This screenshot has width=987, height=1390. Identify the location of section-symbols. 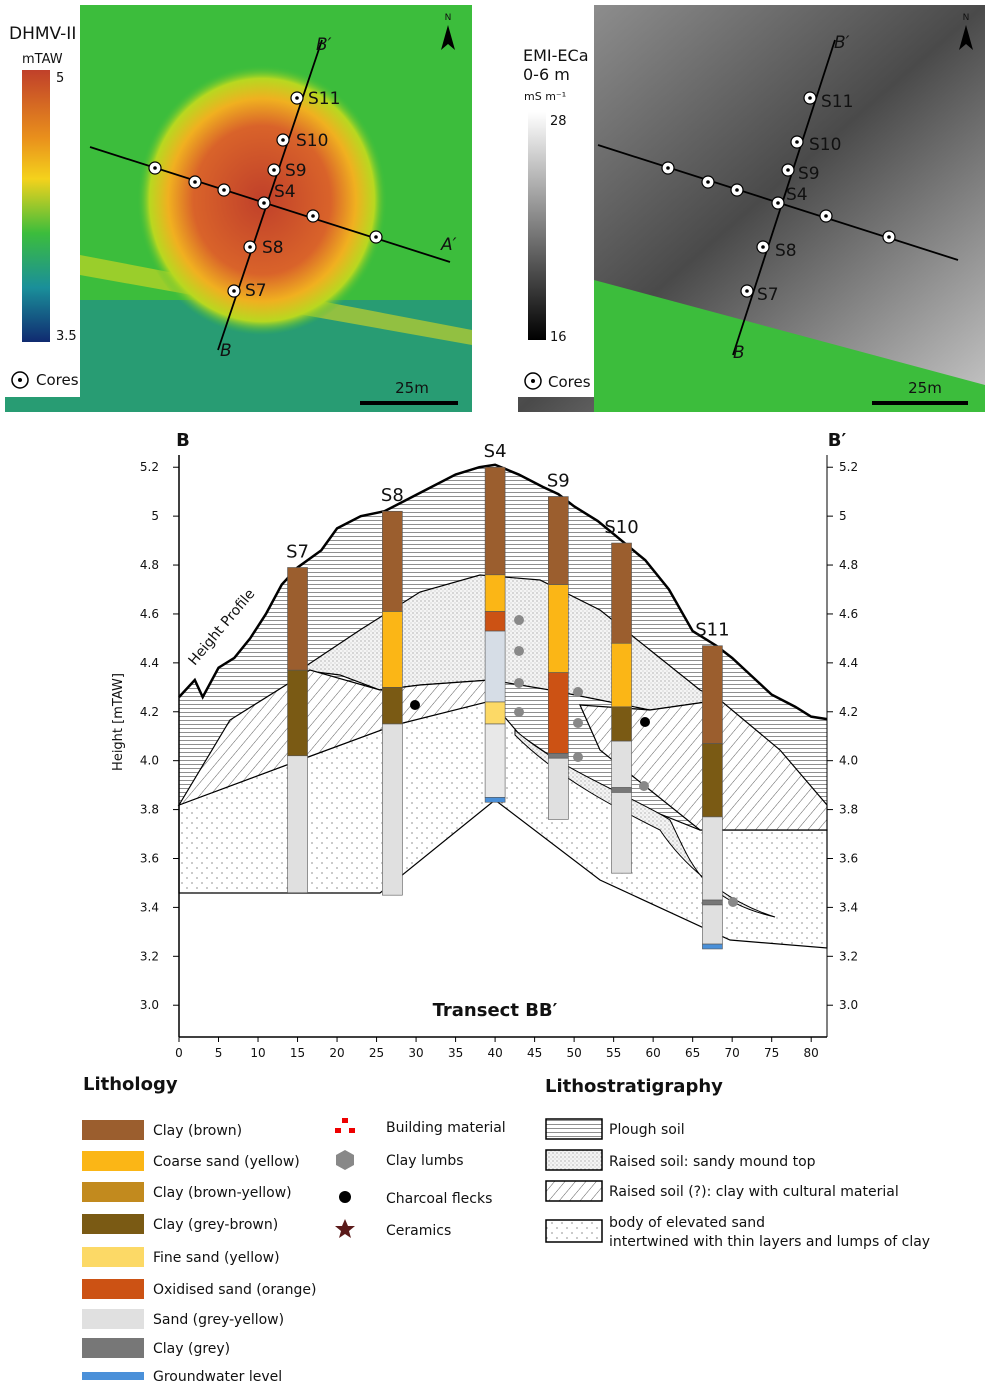
(574, 761).